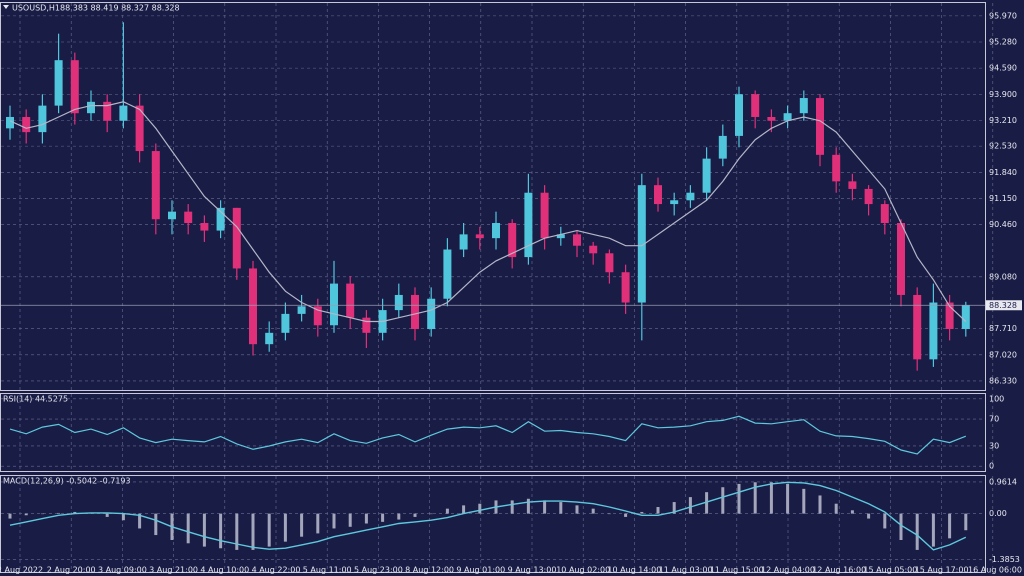 This screenshot has width=1024, height=576. I want to click on y-tick-label: 93.900, so click(1003, 94).